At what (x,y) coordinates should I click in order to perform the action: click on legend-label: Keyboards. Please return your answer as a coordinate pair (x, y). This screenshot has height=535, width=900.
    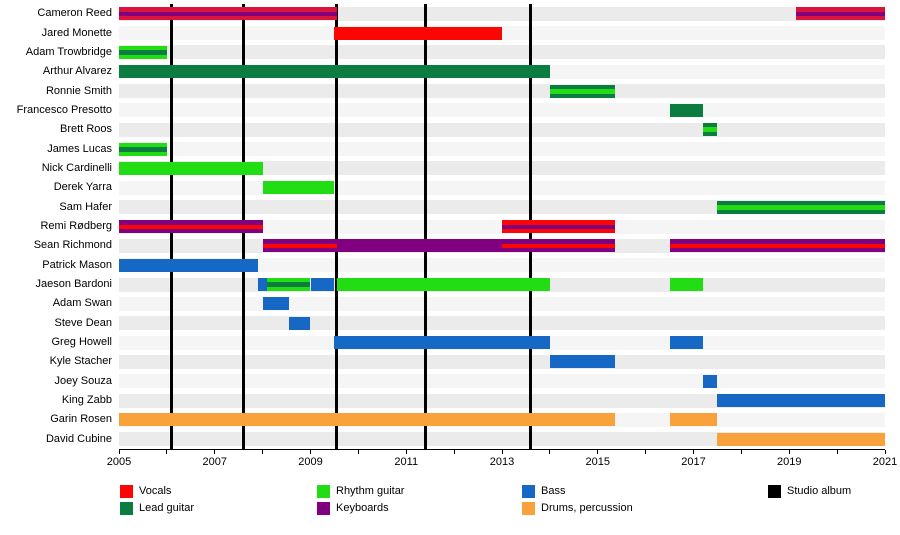
    Looking at the image, I should click on (362, 508).